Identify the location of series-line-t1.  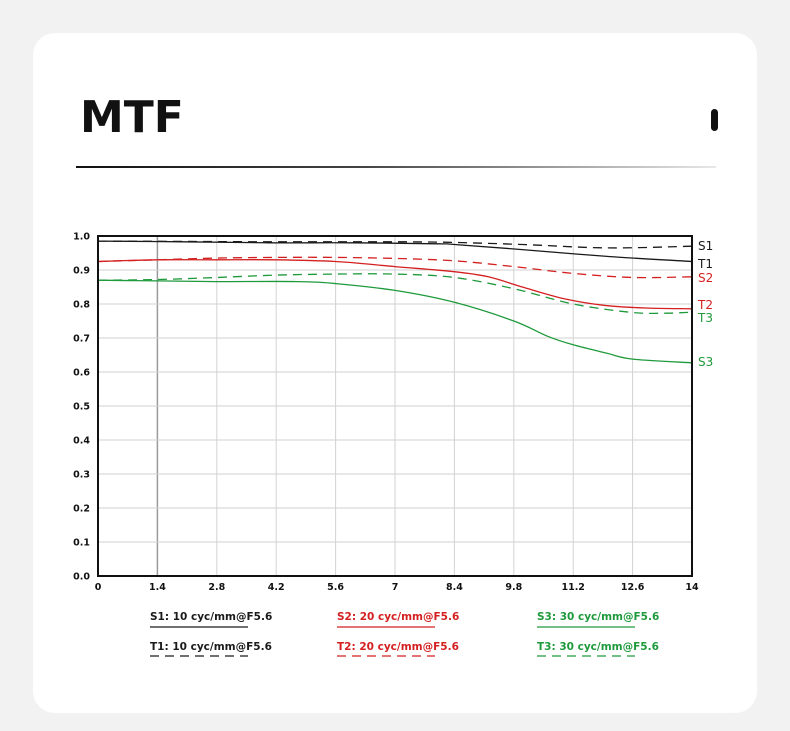
(395, 244).